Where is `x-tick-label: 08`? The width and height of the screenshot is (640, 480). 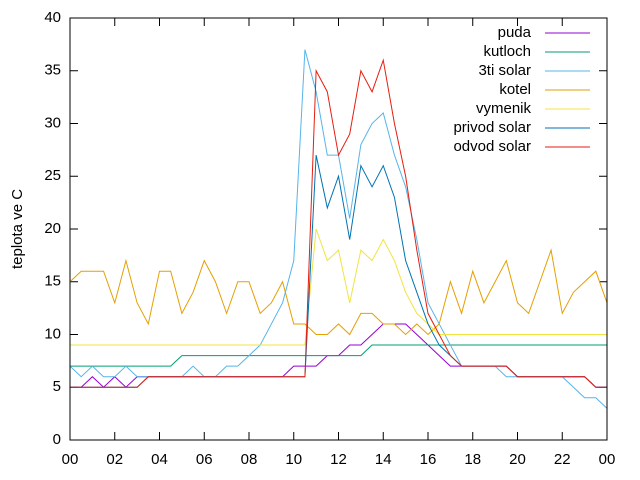 x-tick-label: 08 is located at coordinates (249, 459).